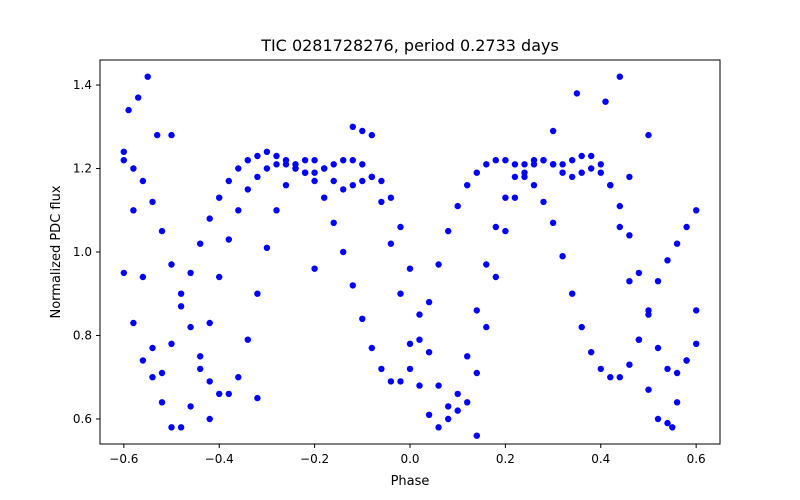  I want to click on y-tick-label: 0.6, so click(82, 419).